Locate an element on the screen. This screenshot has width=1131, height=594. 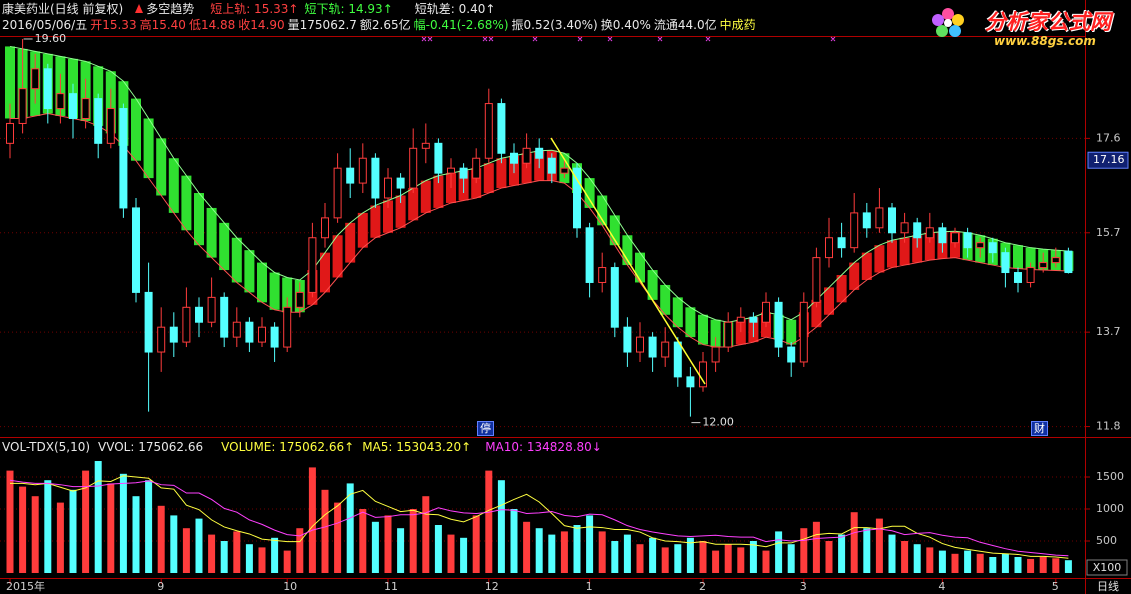
x-tick-label: 3 is located at coordinates (803, 586).